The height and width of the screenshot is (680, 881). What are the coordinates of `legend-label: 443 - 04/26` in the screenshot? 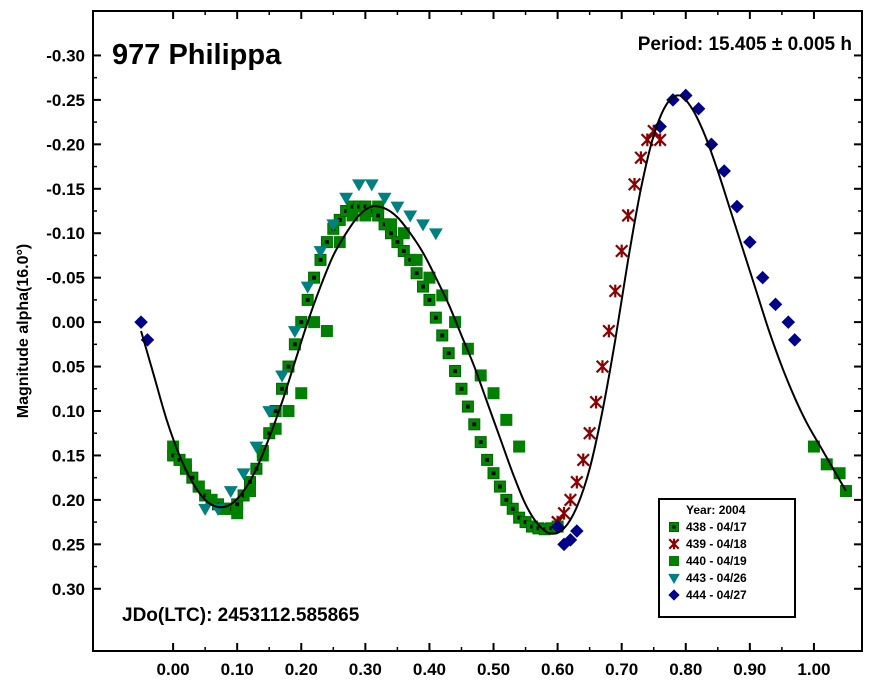 It's located at (716, 578).